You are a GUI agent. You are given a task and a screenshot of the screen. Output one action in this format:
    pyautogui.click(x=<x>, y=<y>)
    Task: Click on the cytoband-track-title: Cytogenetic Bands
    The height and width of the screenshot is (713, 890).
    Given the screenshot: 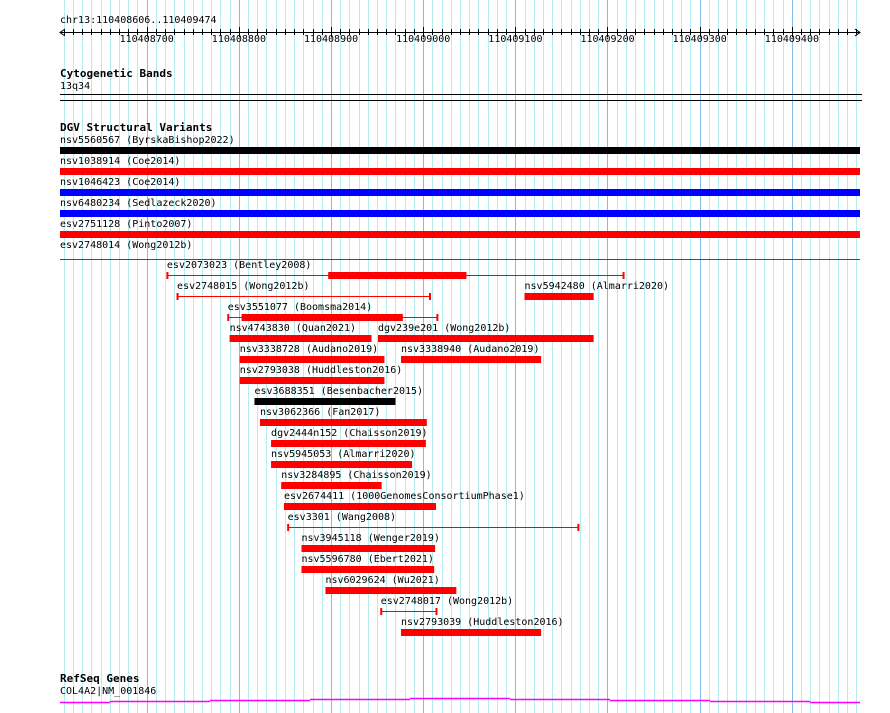 What is the action you would take?
    pyautogui.click(x=116, y=73)
    